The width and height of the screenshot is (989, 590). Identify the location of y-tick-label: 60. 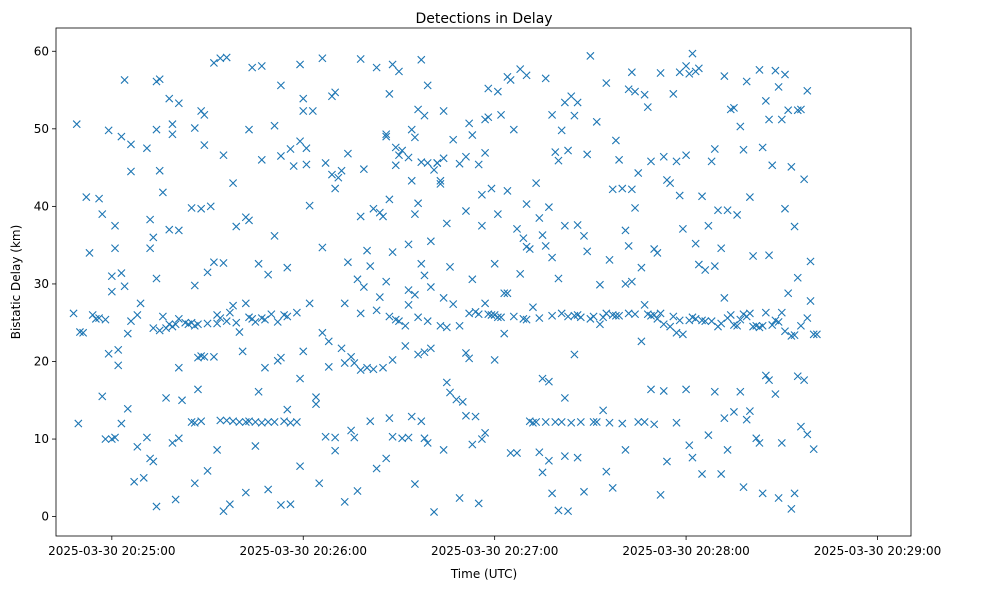
(41, 51).